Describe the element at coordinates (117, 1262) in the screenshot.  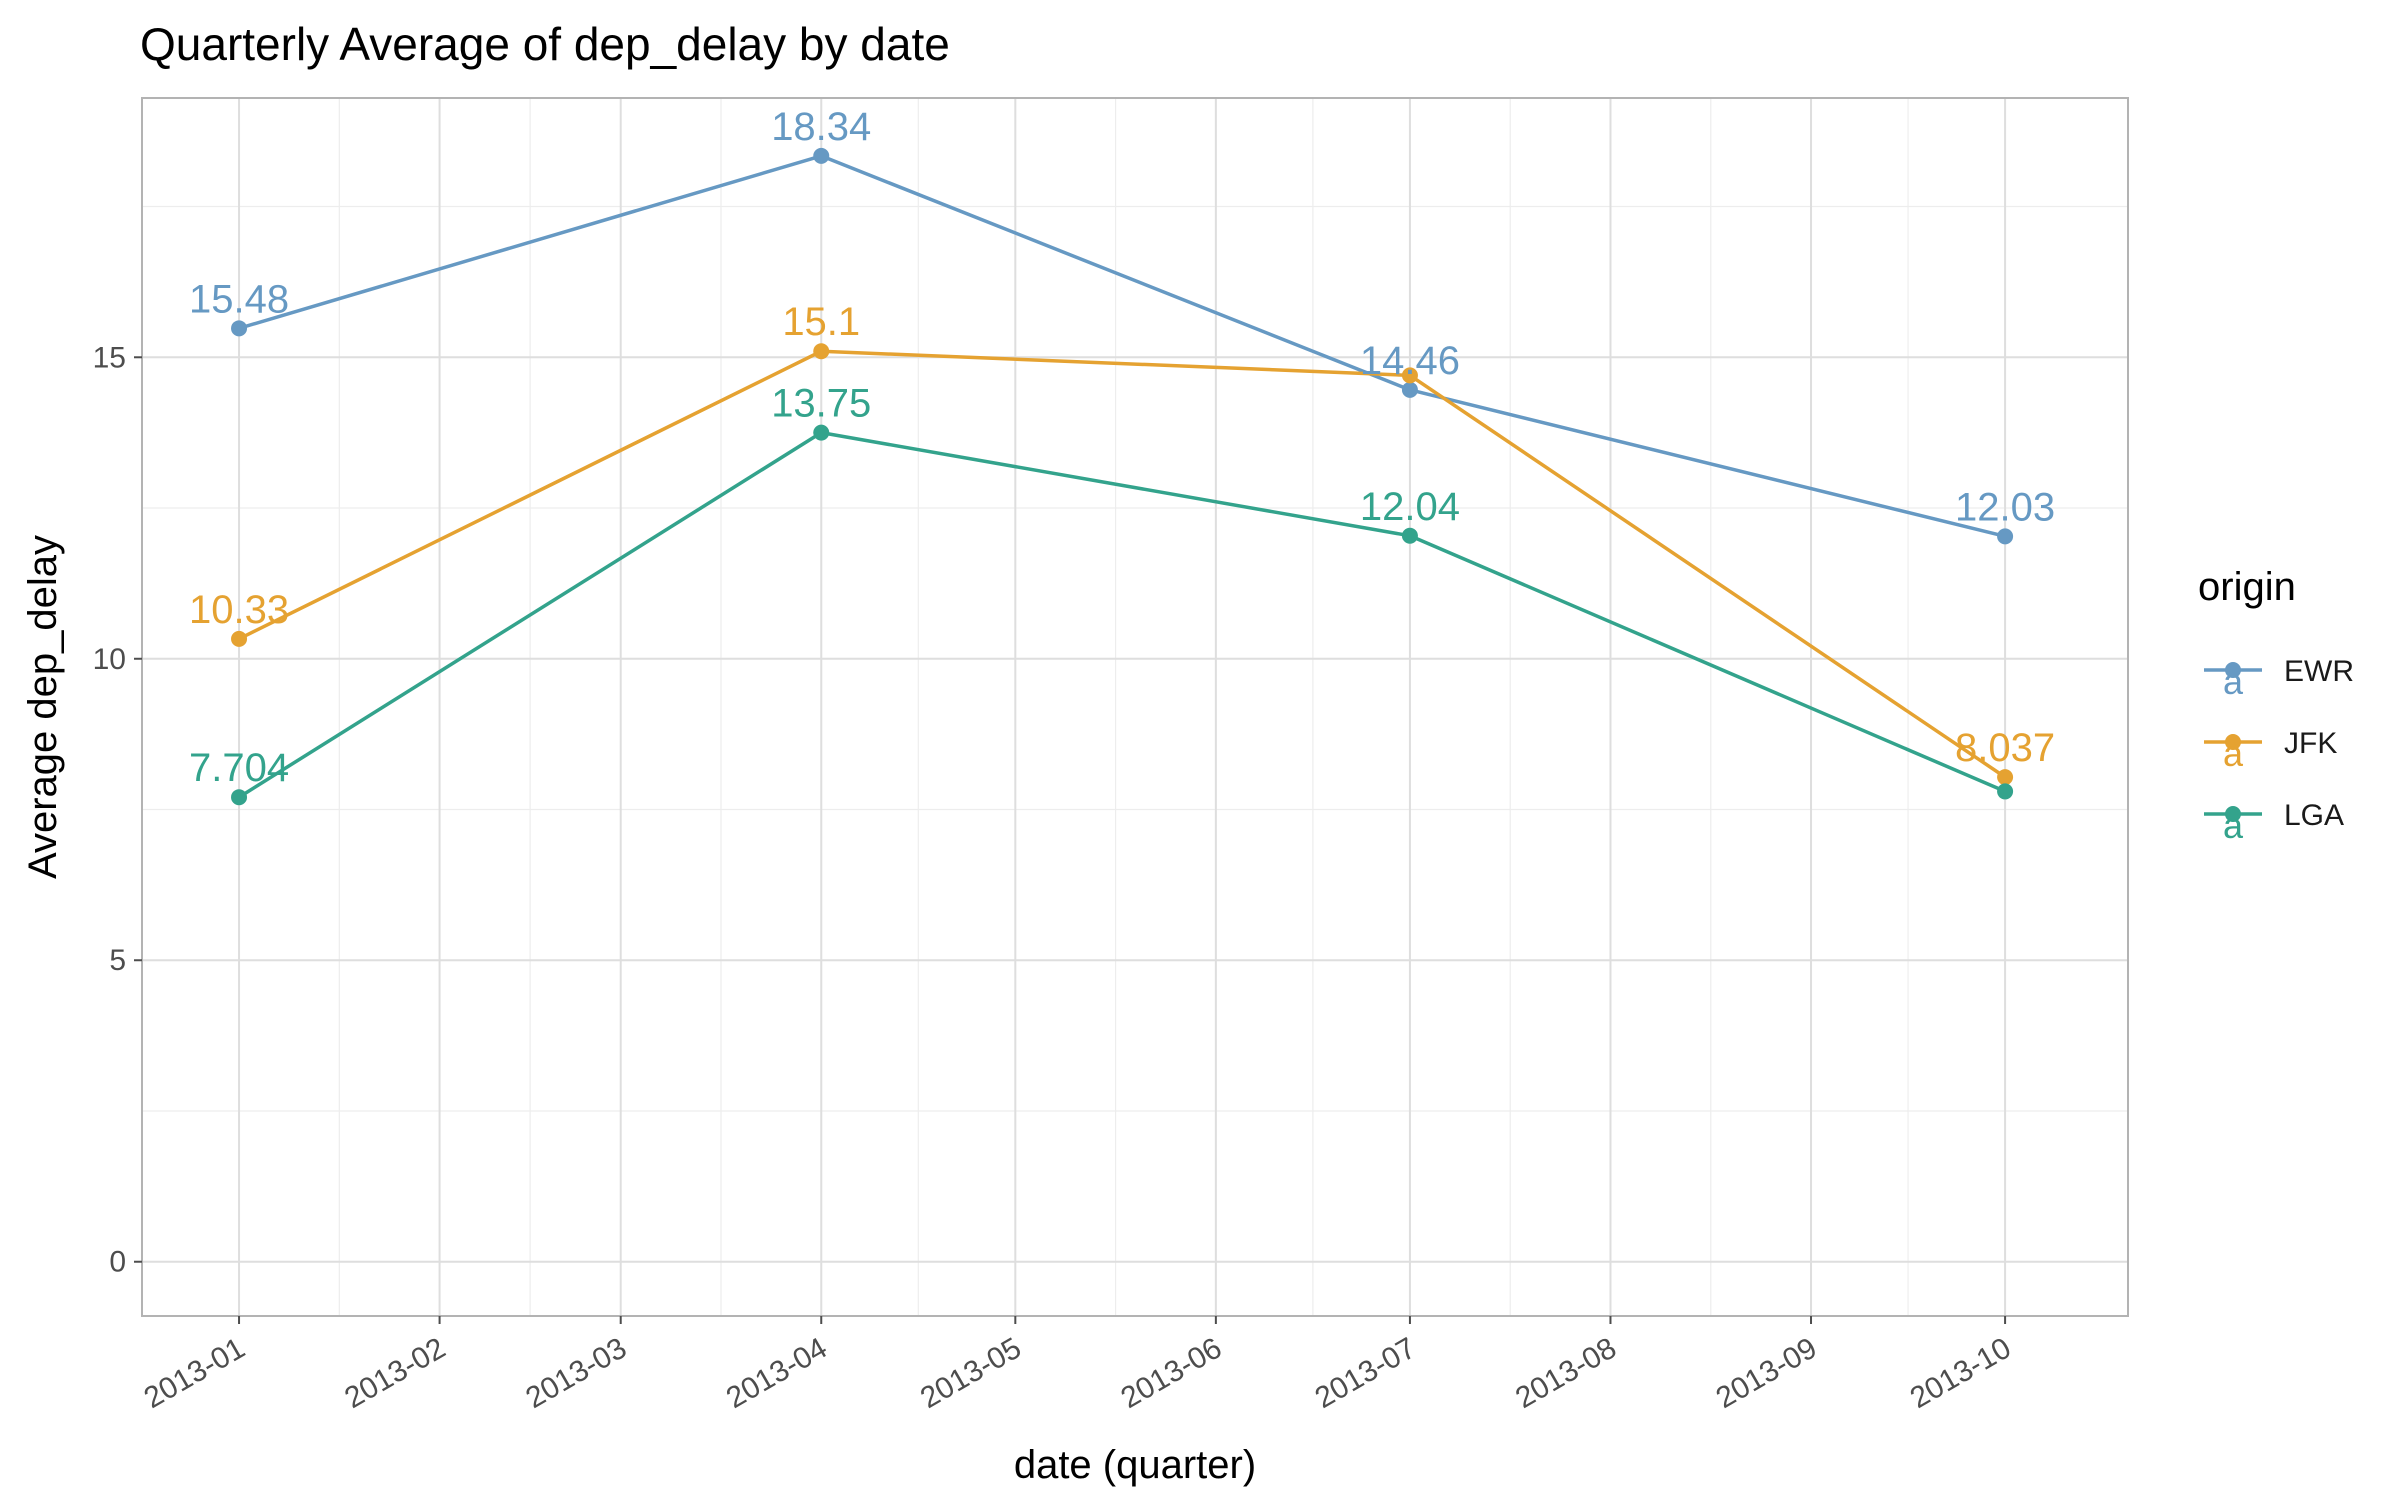
I see `y-tick-label: 0` at that location.